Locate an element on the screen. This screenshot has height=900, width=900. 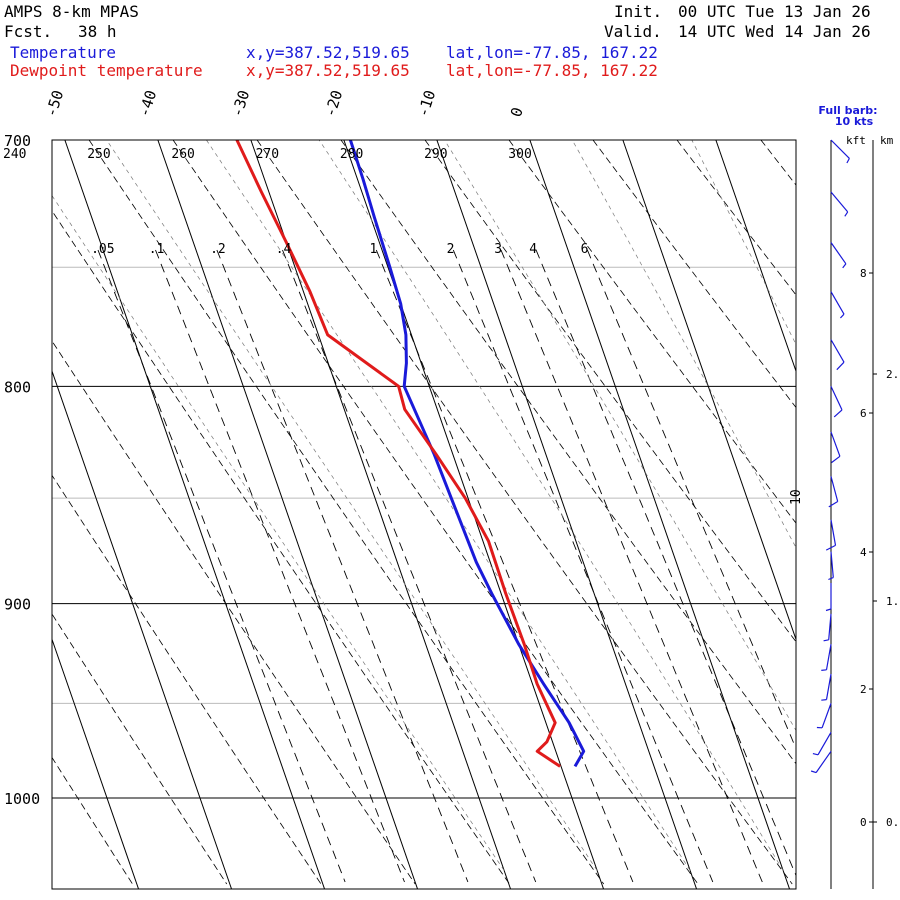
wind-panel-subtitle: 10 kts is located at coordinates (854, 121).